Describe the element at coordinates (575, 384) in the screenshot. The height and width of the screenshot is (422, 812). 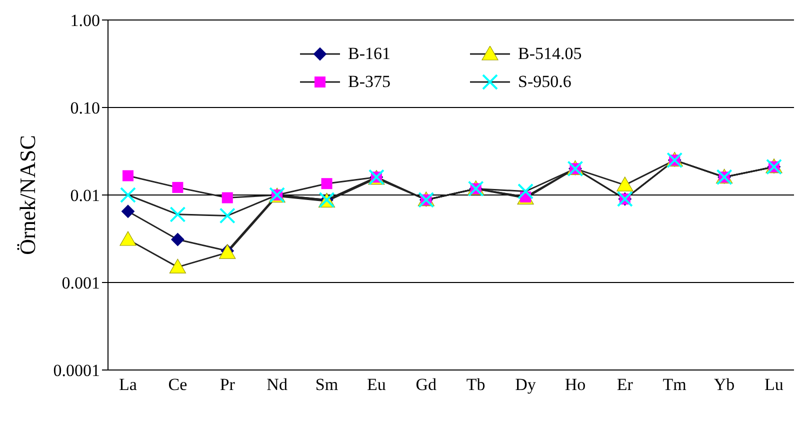
I see `x-tick-label: Ho` at that location.